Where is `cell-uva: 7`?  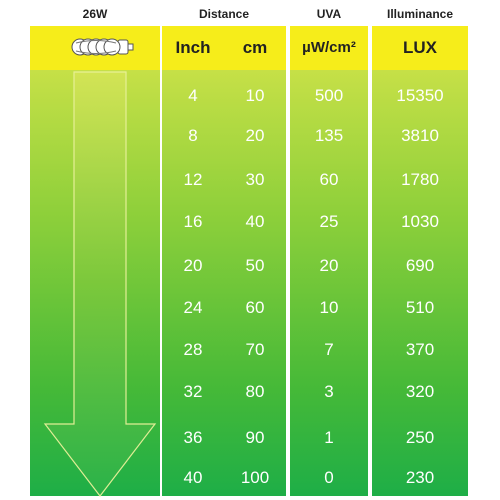
cell-uva: 7 is located at coordinates (329, 349).